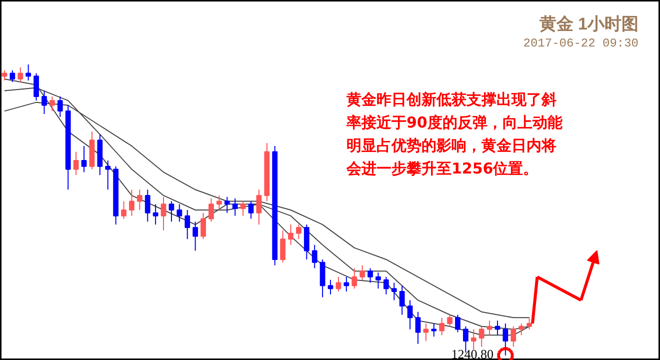  Describe the element at coordinates (455, 123) in the screenshot. I see `annotation: 率接近于90度的反弹，向上动能` at that location.